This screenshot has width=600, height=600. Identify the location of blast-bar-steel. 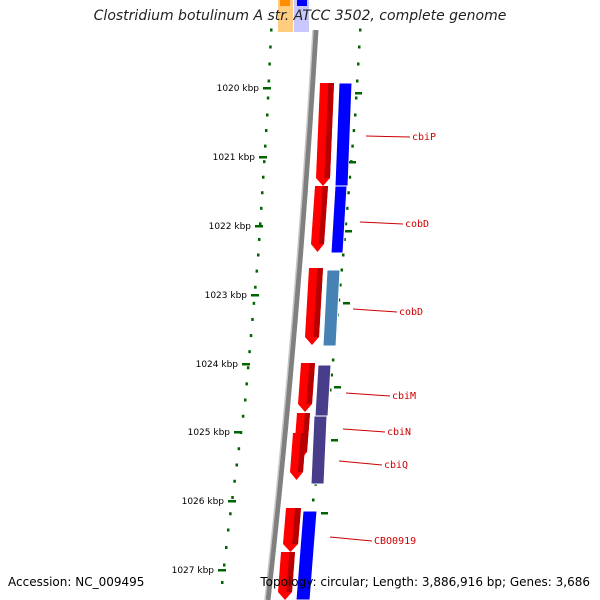
(331, 308).